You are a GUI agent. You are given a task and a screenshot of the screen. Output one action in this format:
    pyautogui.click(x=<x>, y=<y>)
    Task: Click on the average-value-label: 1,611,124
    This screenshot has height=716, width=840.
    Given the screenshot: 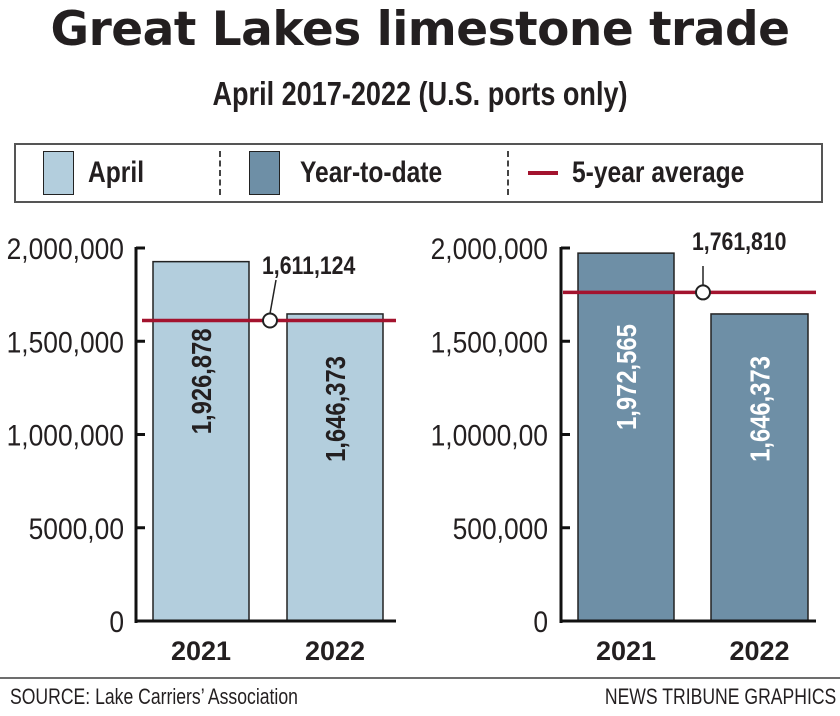 What is the action you would take?
    pyautogui.click(x=308, y=265)
    